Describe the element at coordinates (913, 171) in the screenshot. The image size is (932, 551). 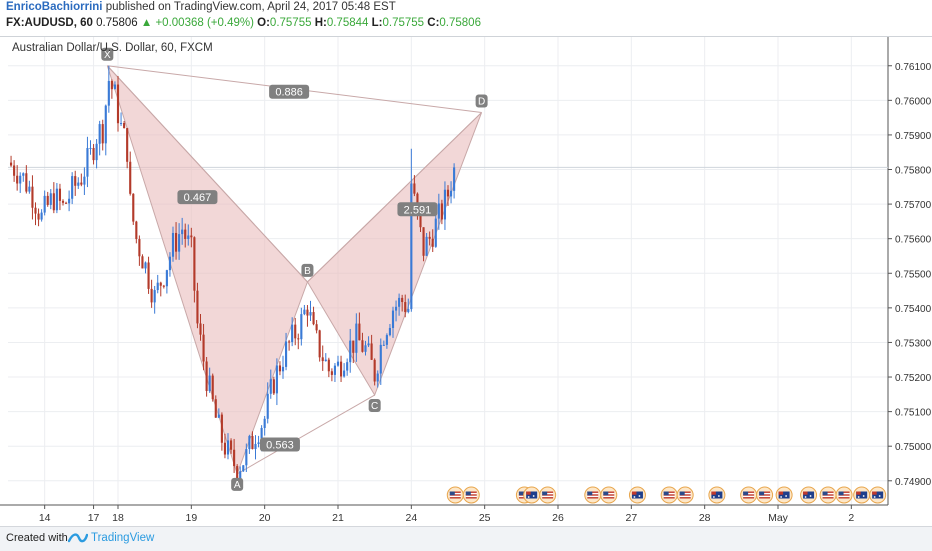
I see `price-tick-label: 0.75800` at that location.